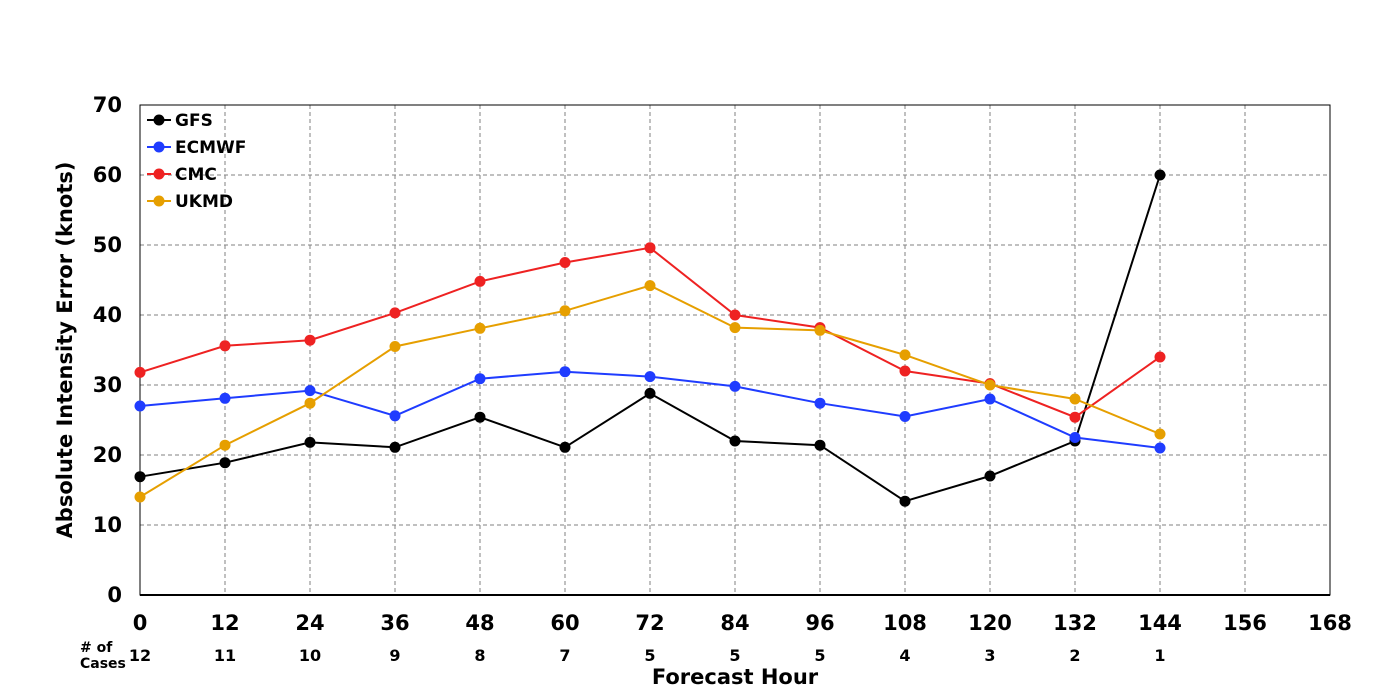 The image size is (1400, 700). What do you see at coordinates (103, 664) in the screenshot?
I see `cases-label-line2: Cases` at bounding box center [103, 664].